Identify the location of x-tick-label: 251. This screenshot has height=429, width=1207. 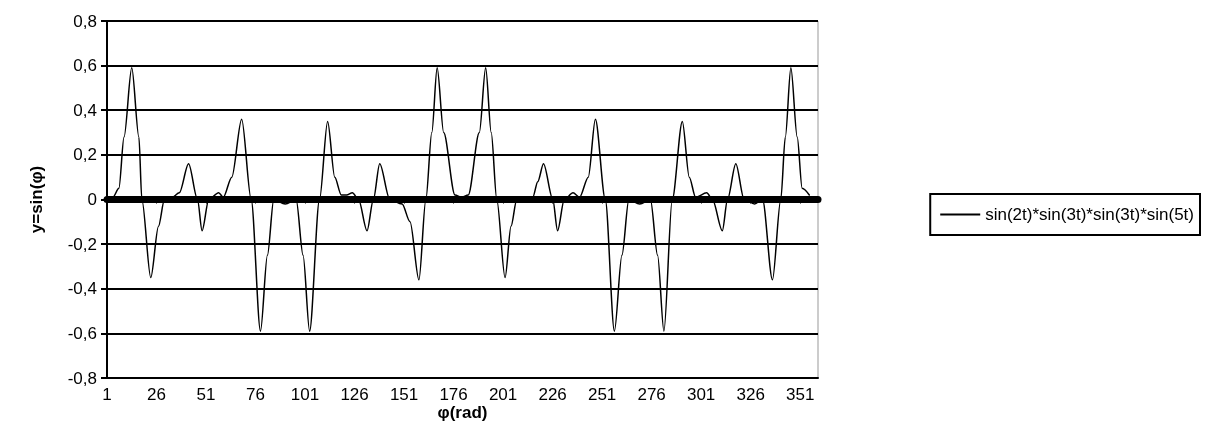
(602, 394).